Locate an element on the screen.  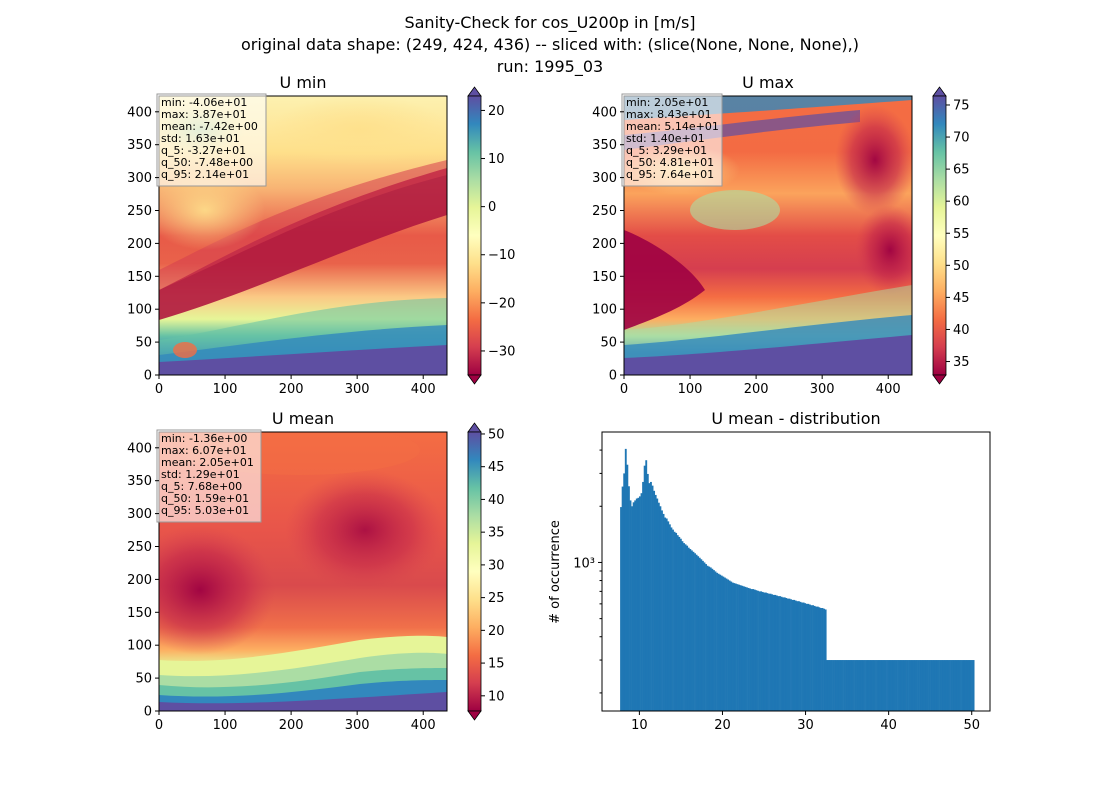
x-tick-label: 200 is located at coordinates (291, 389).